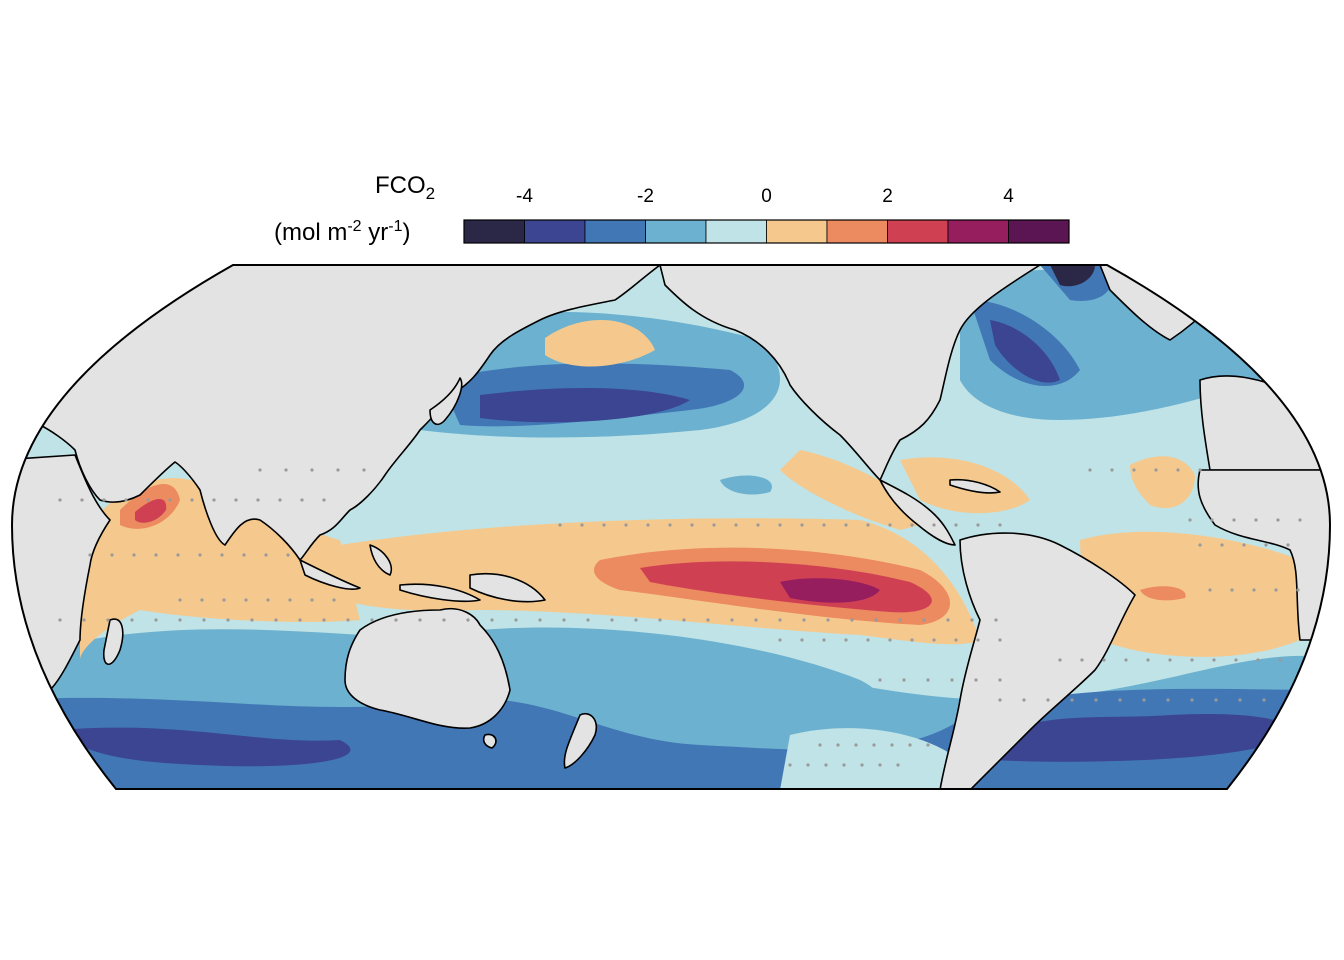 The image size is (1344, 960). Describe the element at coordinates (311, 232) in the screenshot. I see `legend-unit-prefix: (mol m` at that location.